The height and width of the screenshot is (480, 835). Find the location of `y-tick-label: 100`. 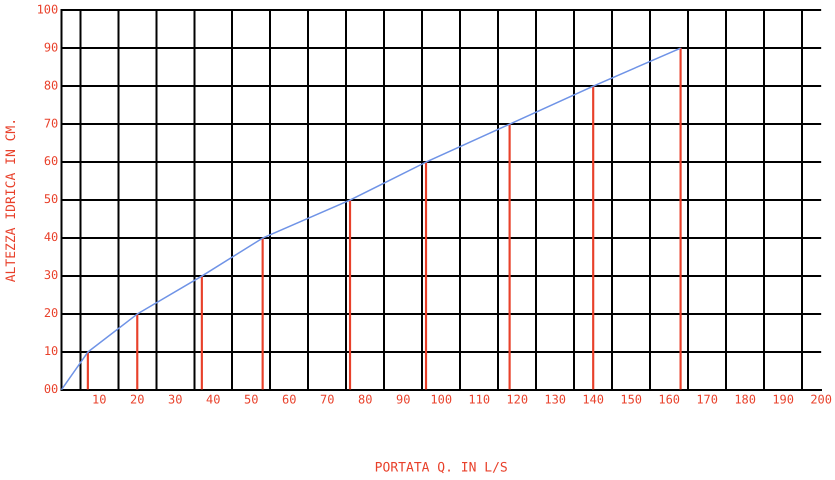

y-tick-label: 100 is located at coordinates (47, 9).